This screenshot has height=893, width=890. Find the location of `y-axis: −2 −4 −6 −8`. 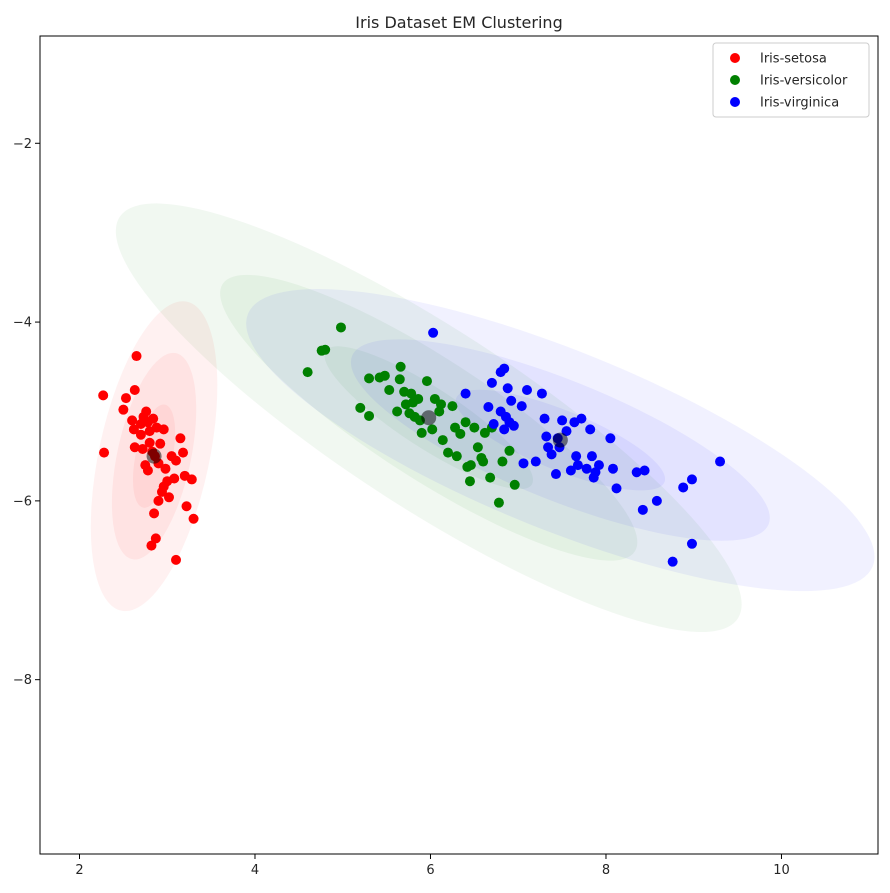

y-axis: −2 −4 −6 −8 is located at coordinates (26, 412).